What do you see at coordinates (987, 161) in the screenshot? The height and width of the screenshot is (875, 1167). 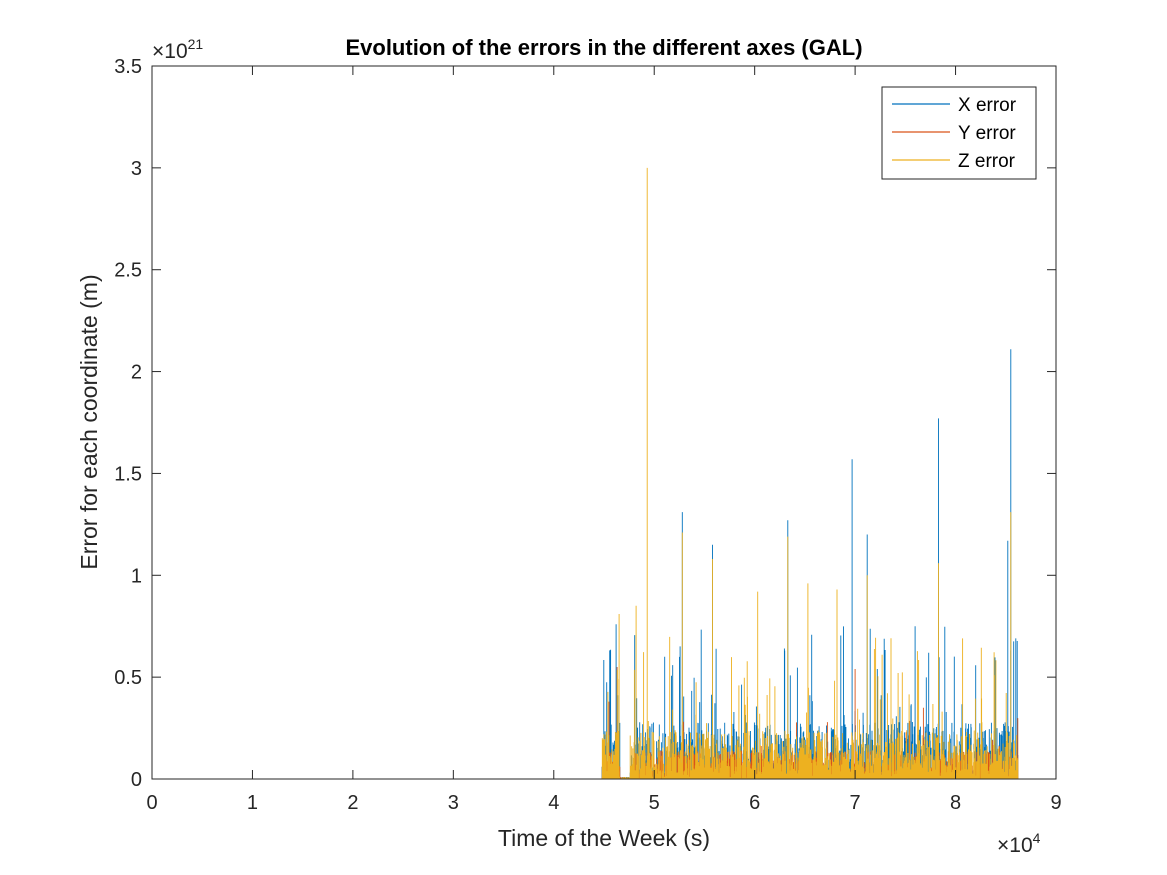 I see `legend-label: Z error` at bounding box center [987, 161].